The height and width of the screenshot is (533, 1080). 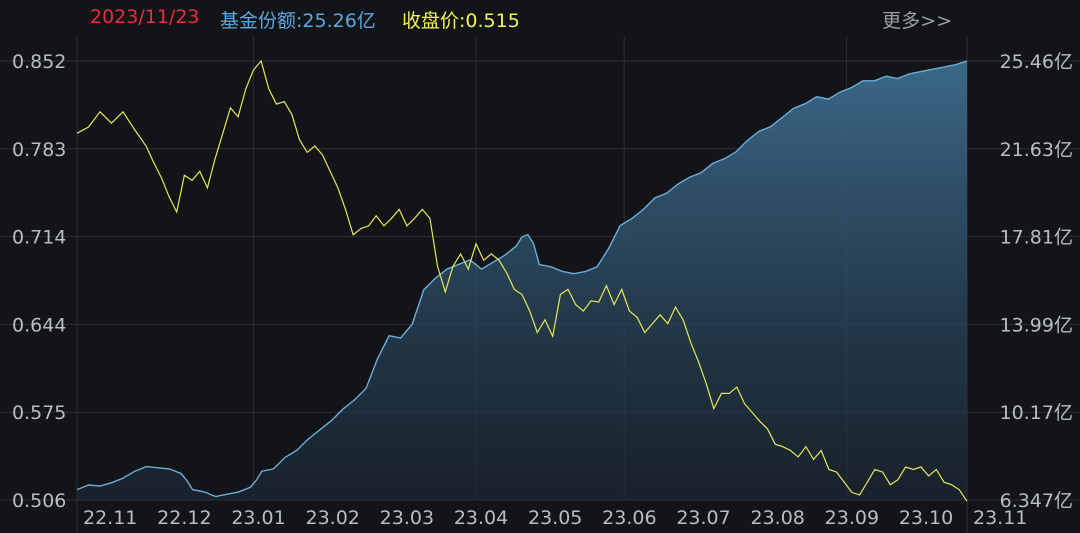 What do you see at coordinates (1036, 501) in the screenshot?
I see `y-right-tick-label: 6.347亿` at bounding box center [1036, 501].